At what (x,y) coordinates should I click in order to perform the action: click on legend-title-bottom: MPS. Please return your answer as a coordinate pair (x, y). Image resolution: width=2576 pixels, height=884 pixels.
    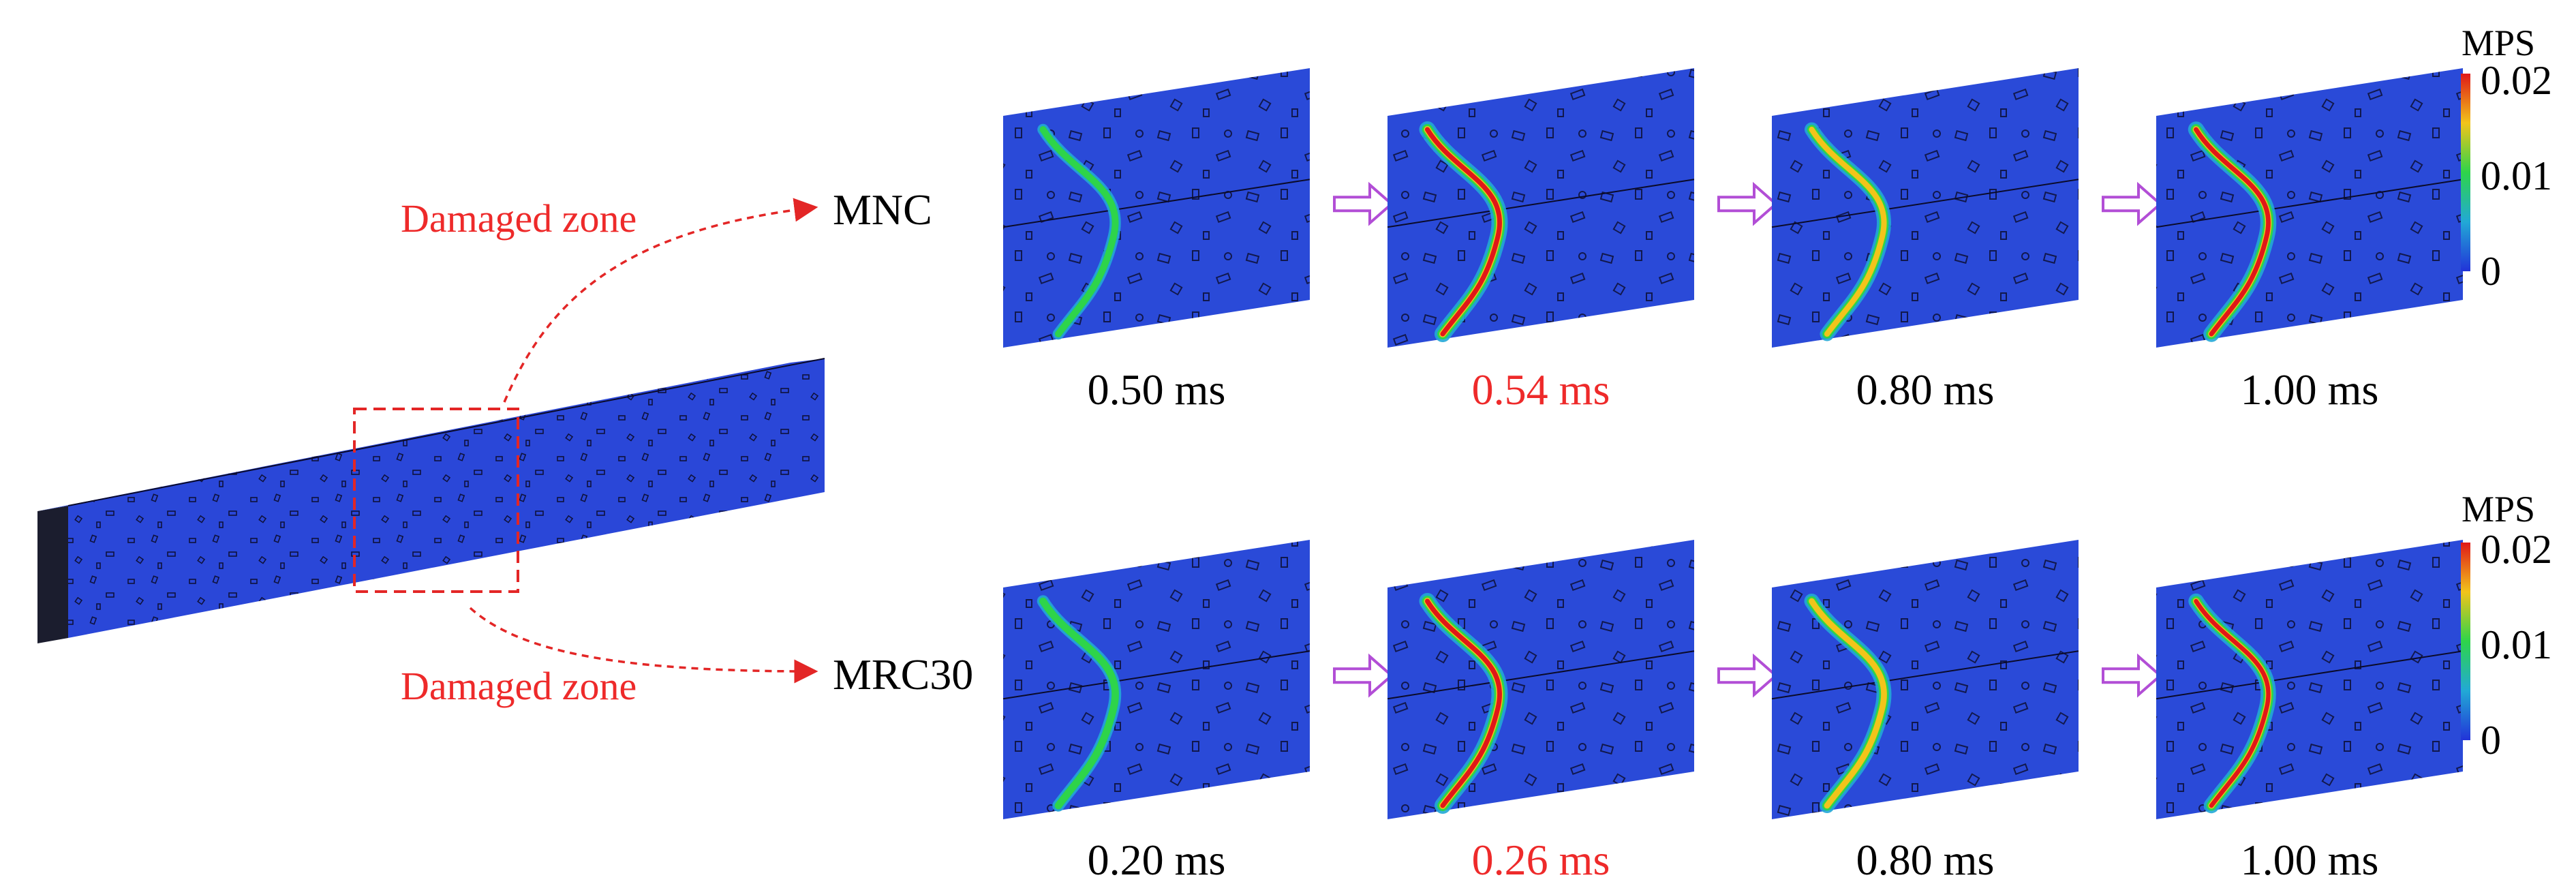
    Looking at the image, I should click on (2499, 509).